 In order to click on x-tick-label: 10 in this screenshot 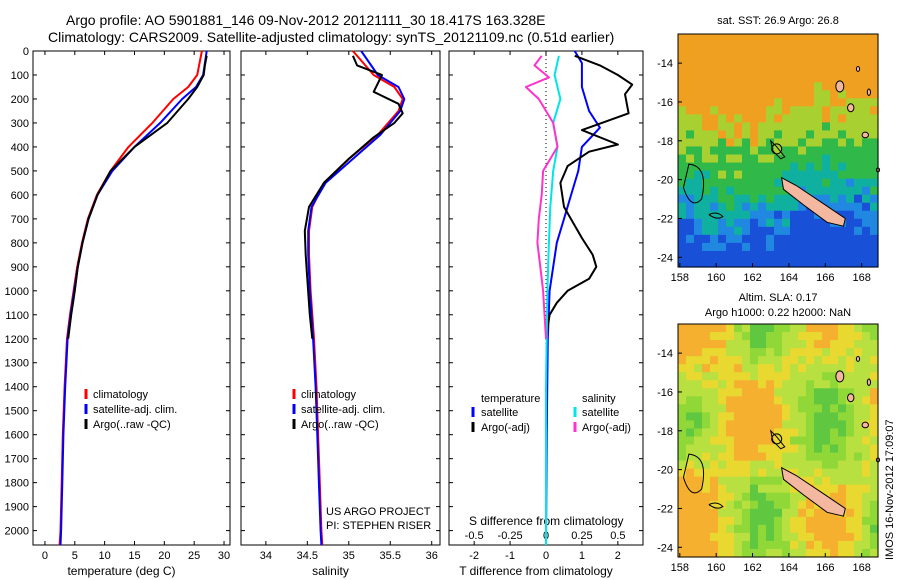, I will do `click(105, 556)`.